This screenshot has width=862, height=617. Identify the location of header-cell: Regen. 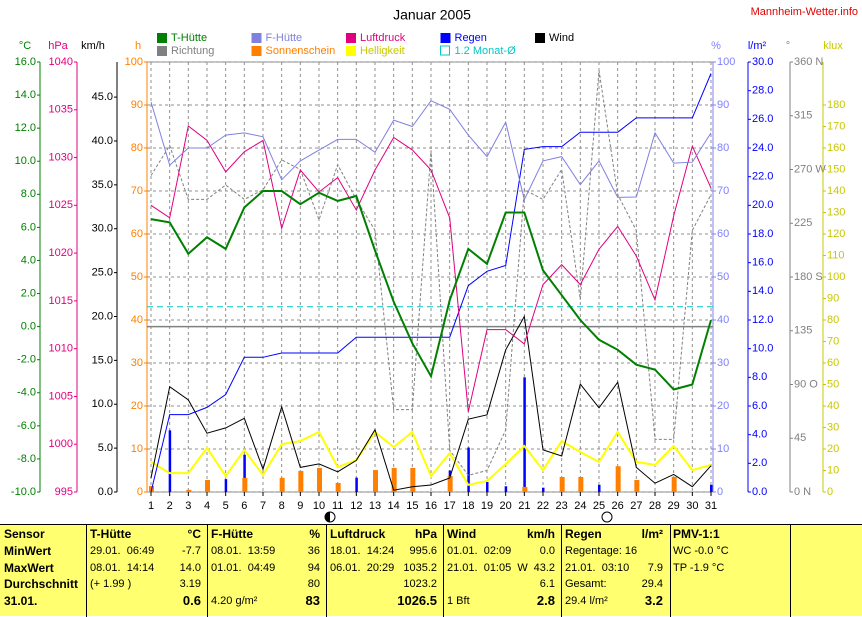
(583, 534).